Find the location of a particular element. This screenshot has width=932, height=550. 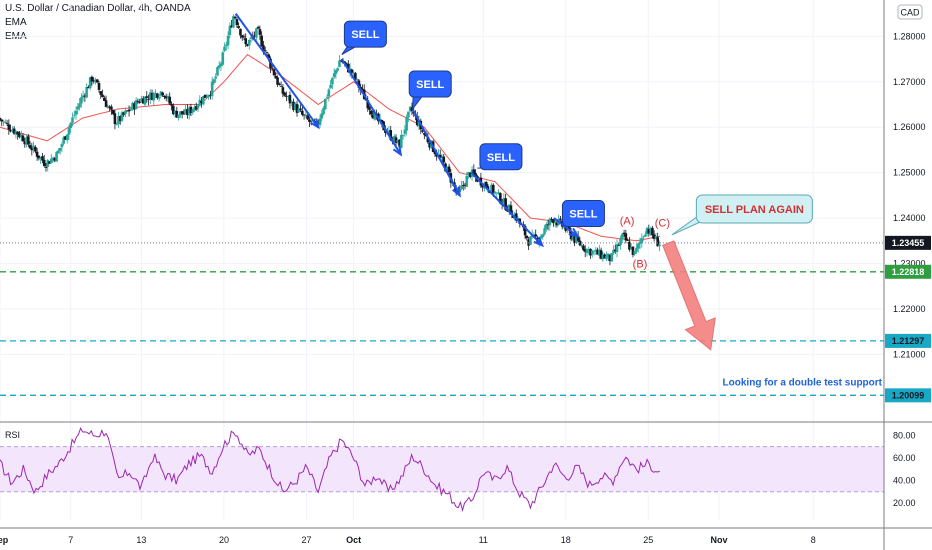

time-tick-label: 7 is located at coordinates (70, 540).